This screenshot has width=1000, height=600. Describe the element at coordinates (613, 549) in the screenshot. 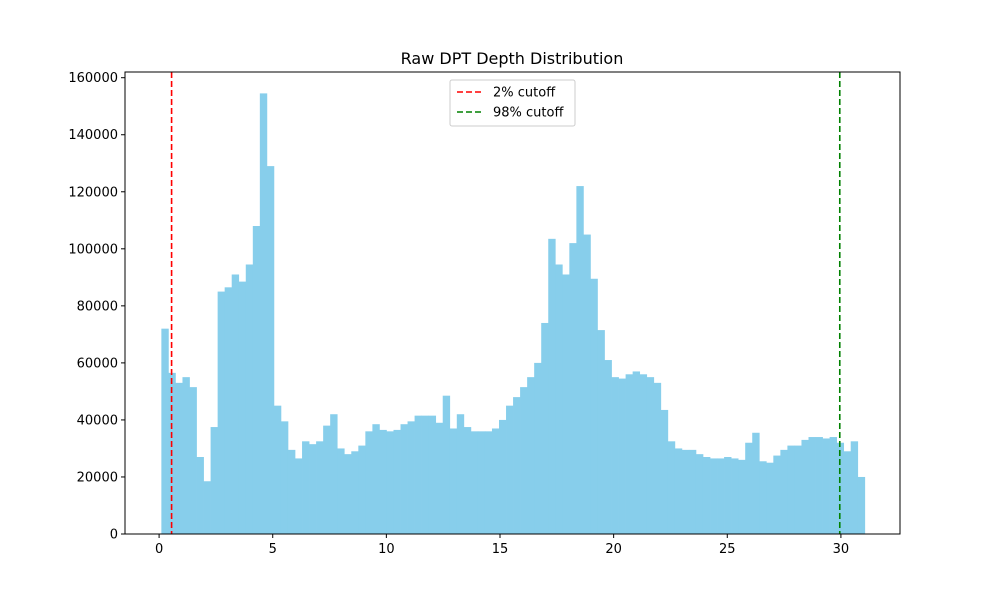

I see `x-tick-label: 20` at that location.